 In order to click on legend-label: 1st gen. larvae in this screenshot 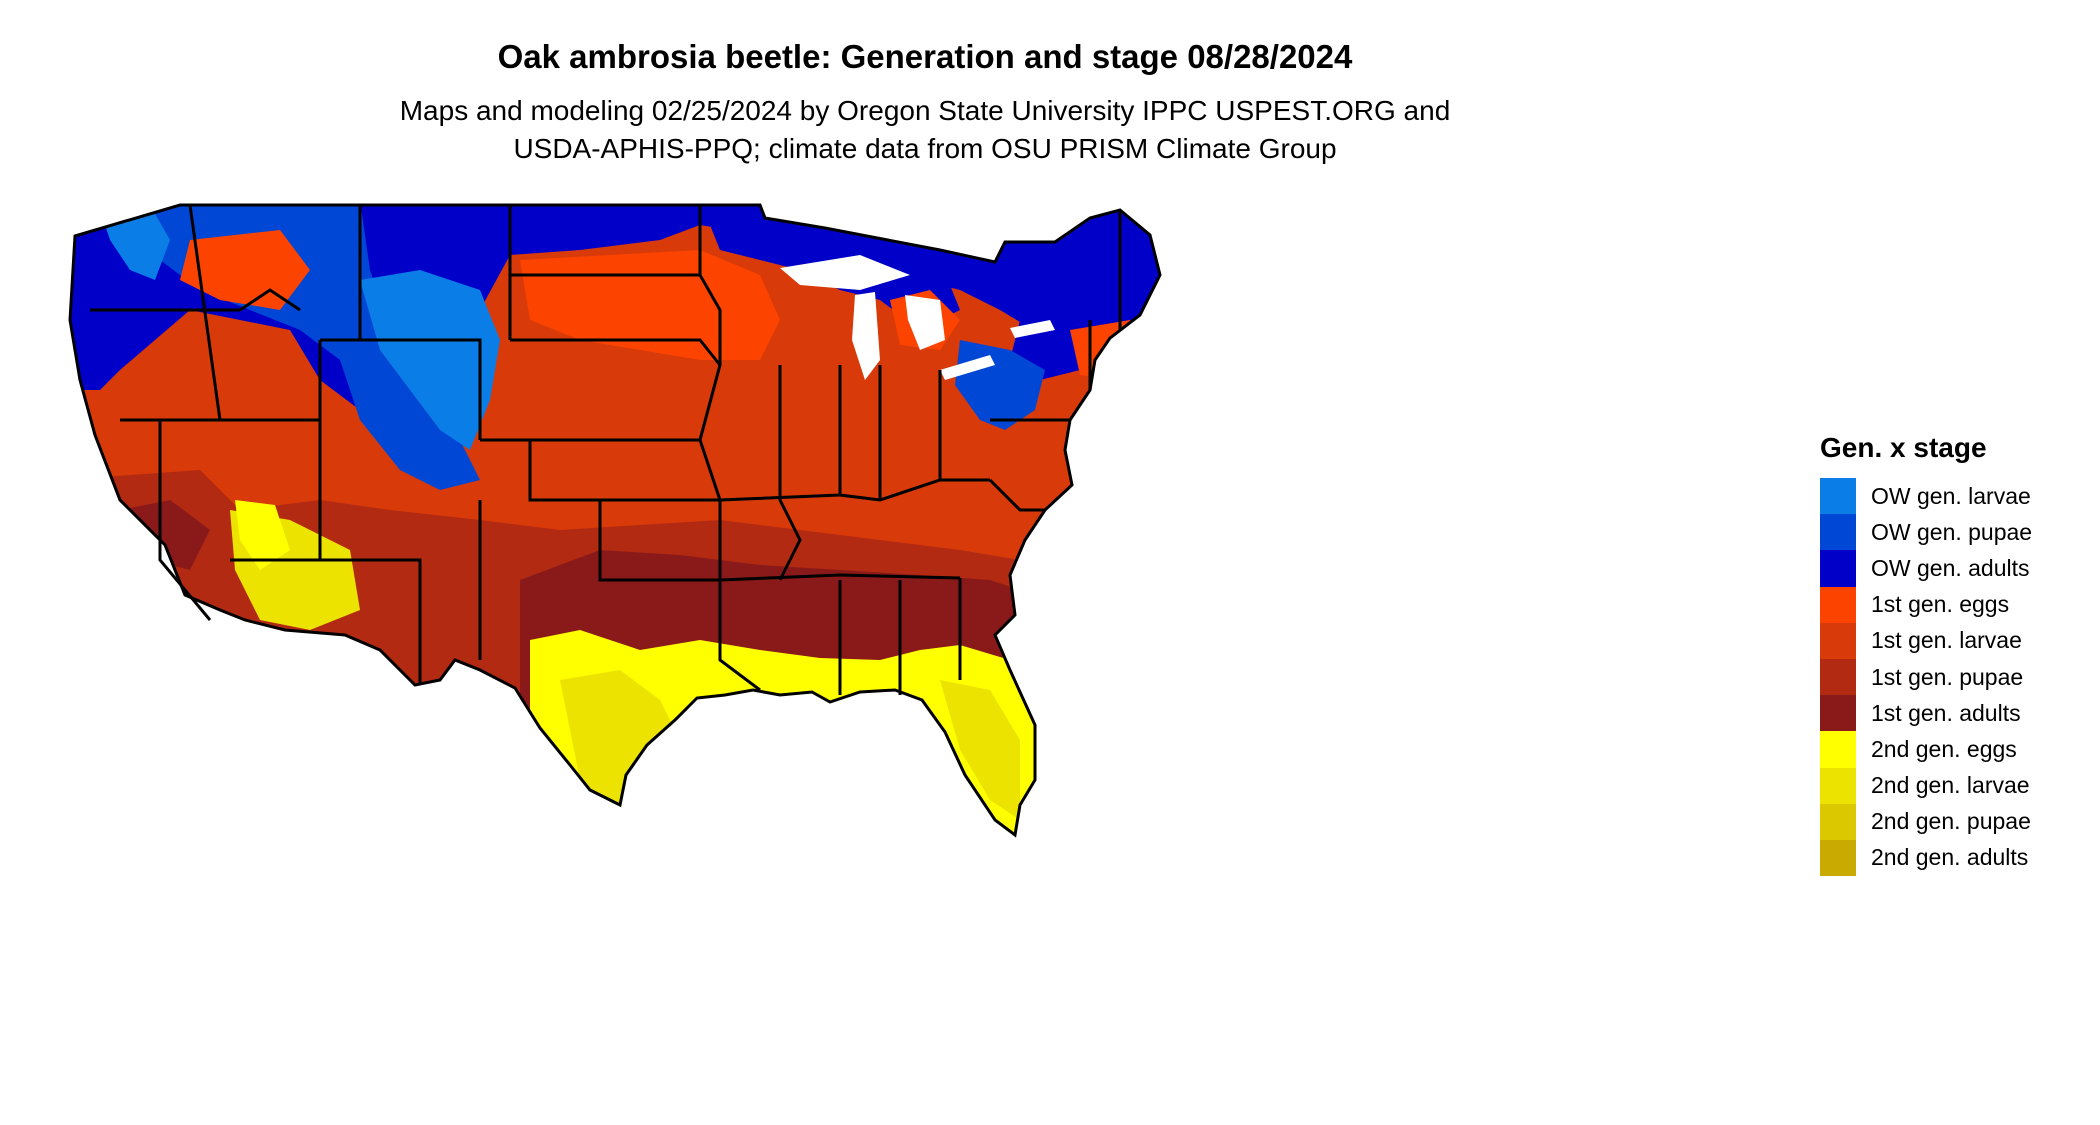, I will do `click(1946, 640)`.